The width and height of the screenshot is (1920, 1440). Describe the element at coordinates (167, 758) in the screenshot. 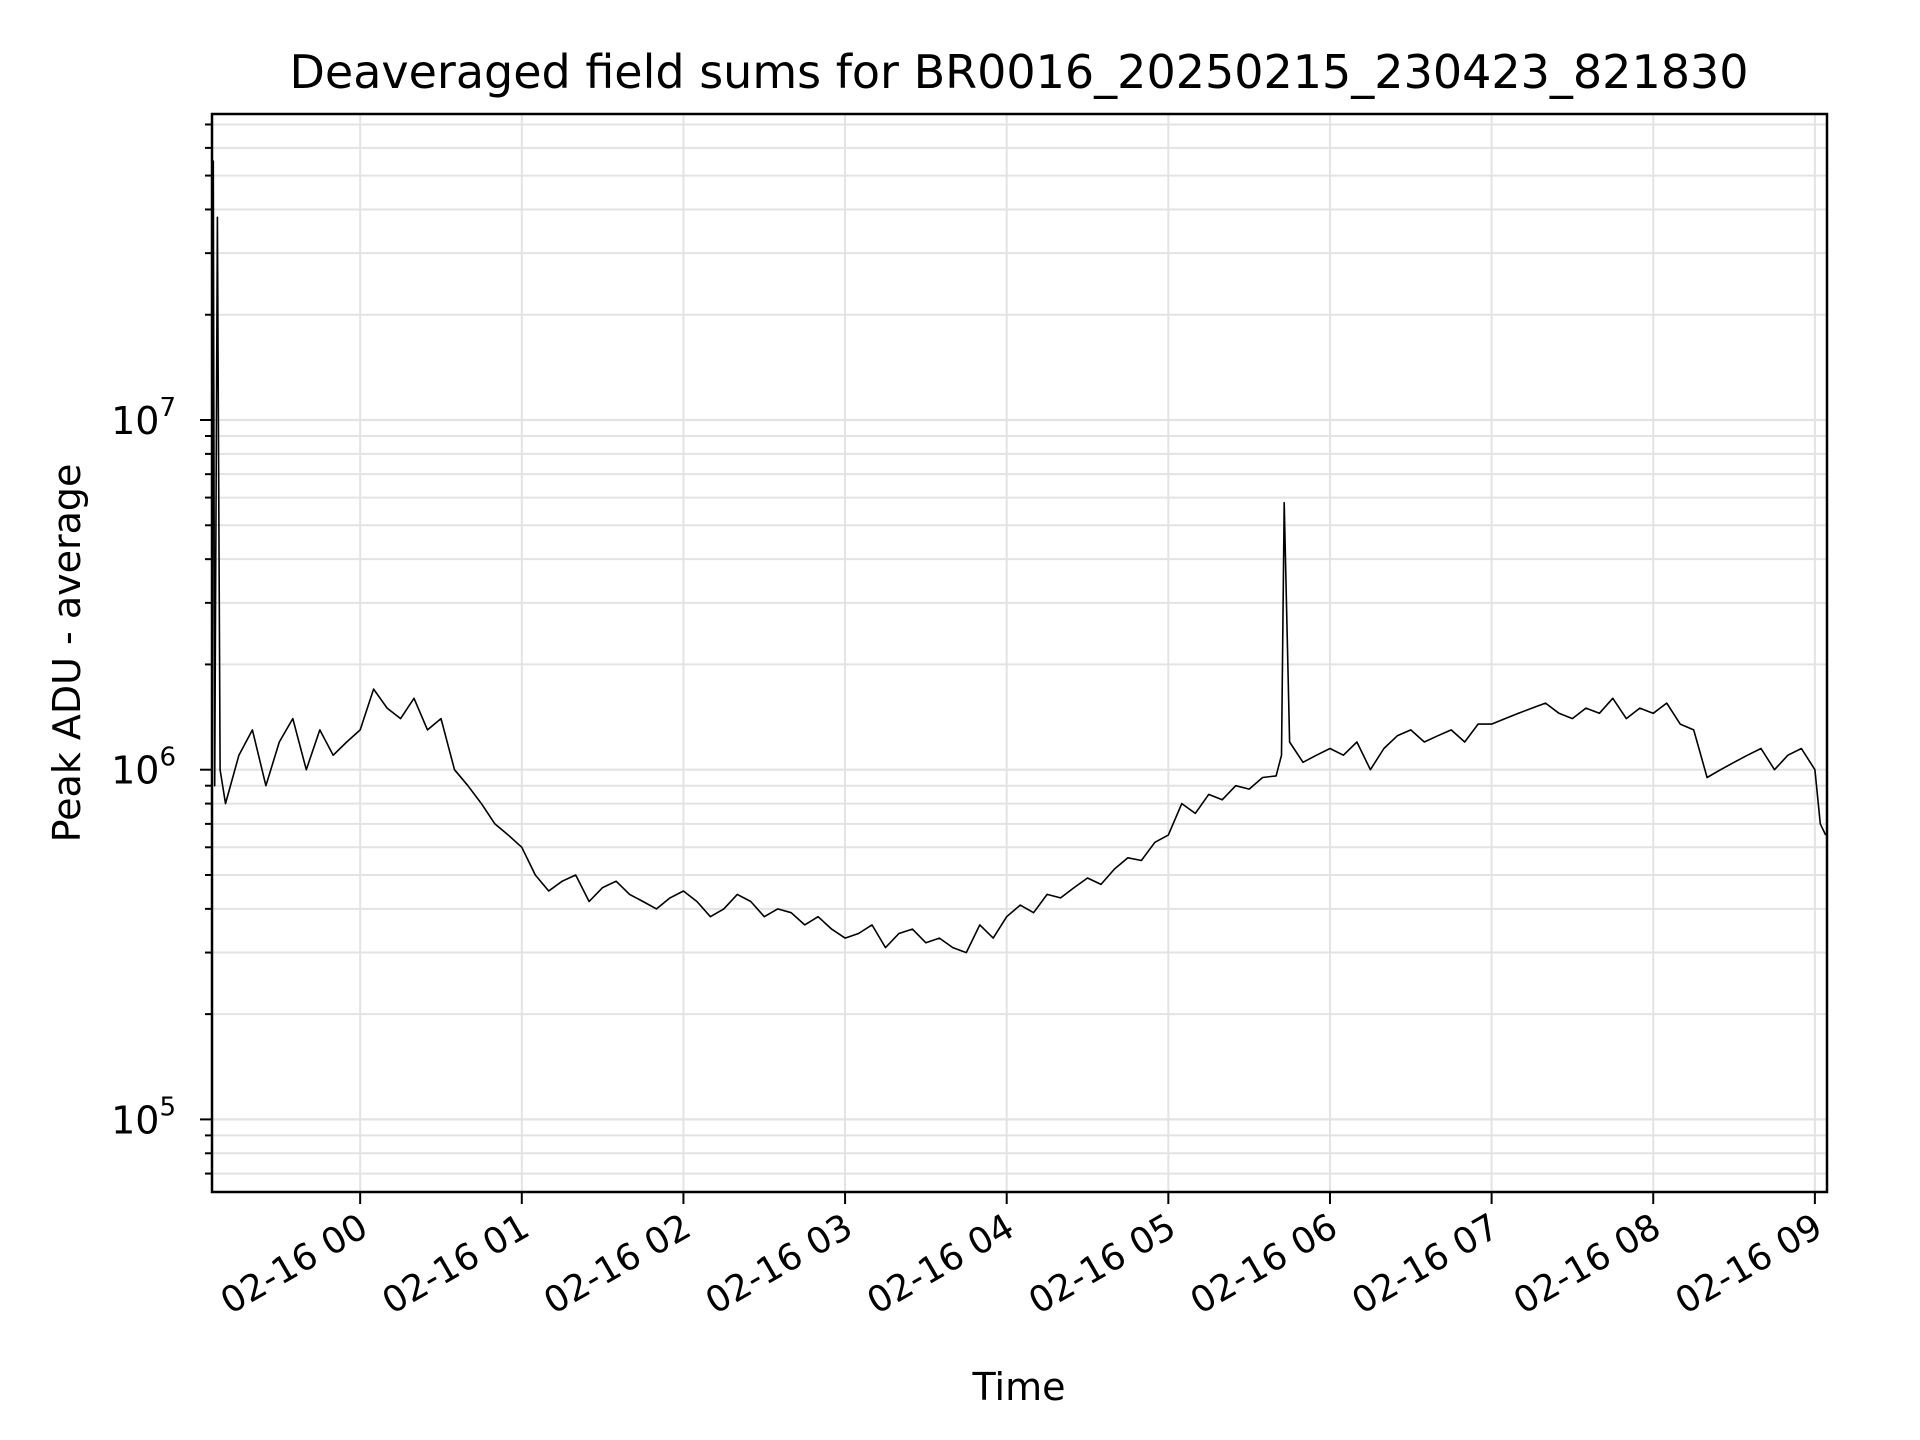

I see `y-tick-exponent: 6` at that location.